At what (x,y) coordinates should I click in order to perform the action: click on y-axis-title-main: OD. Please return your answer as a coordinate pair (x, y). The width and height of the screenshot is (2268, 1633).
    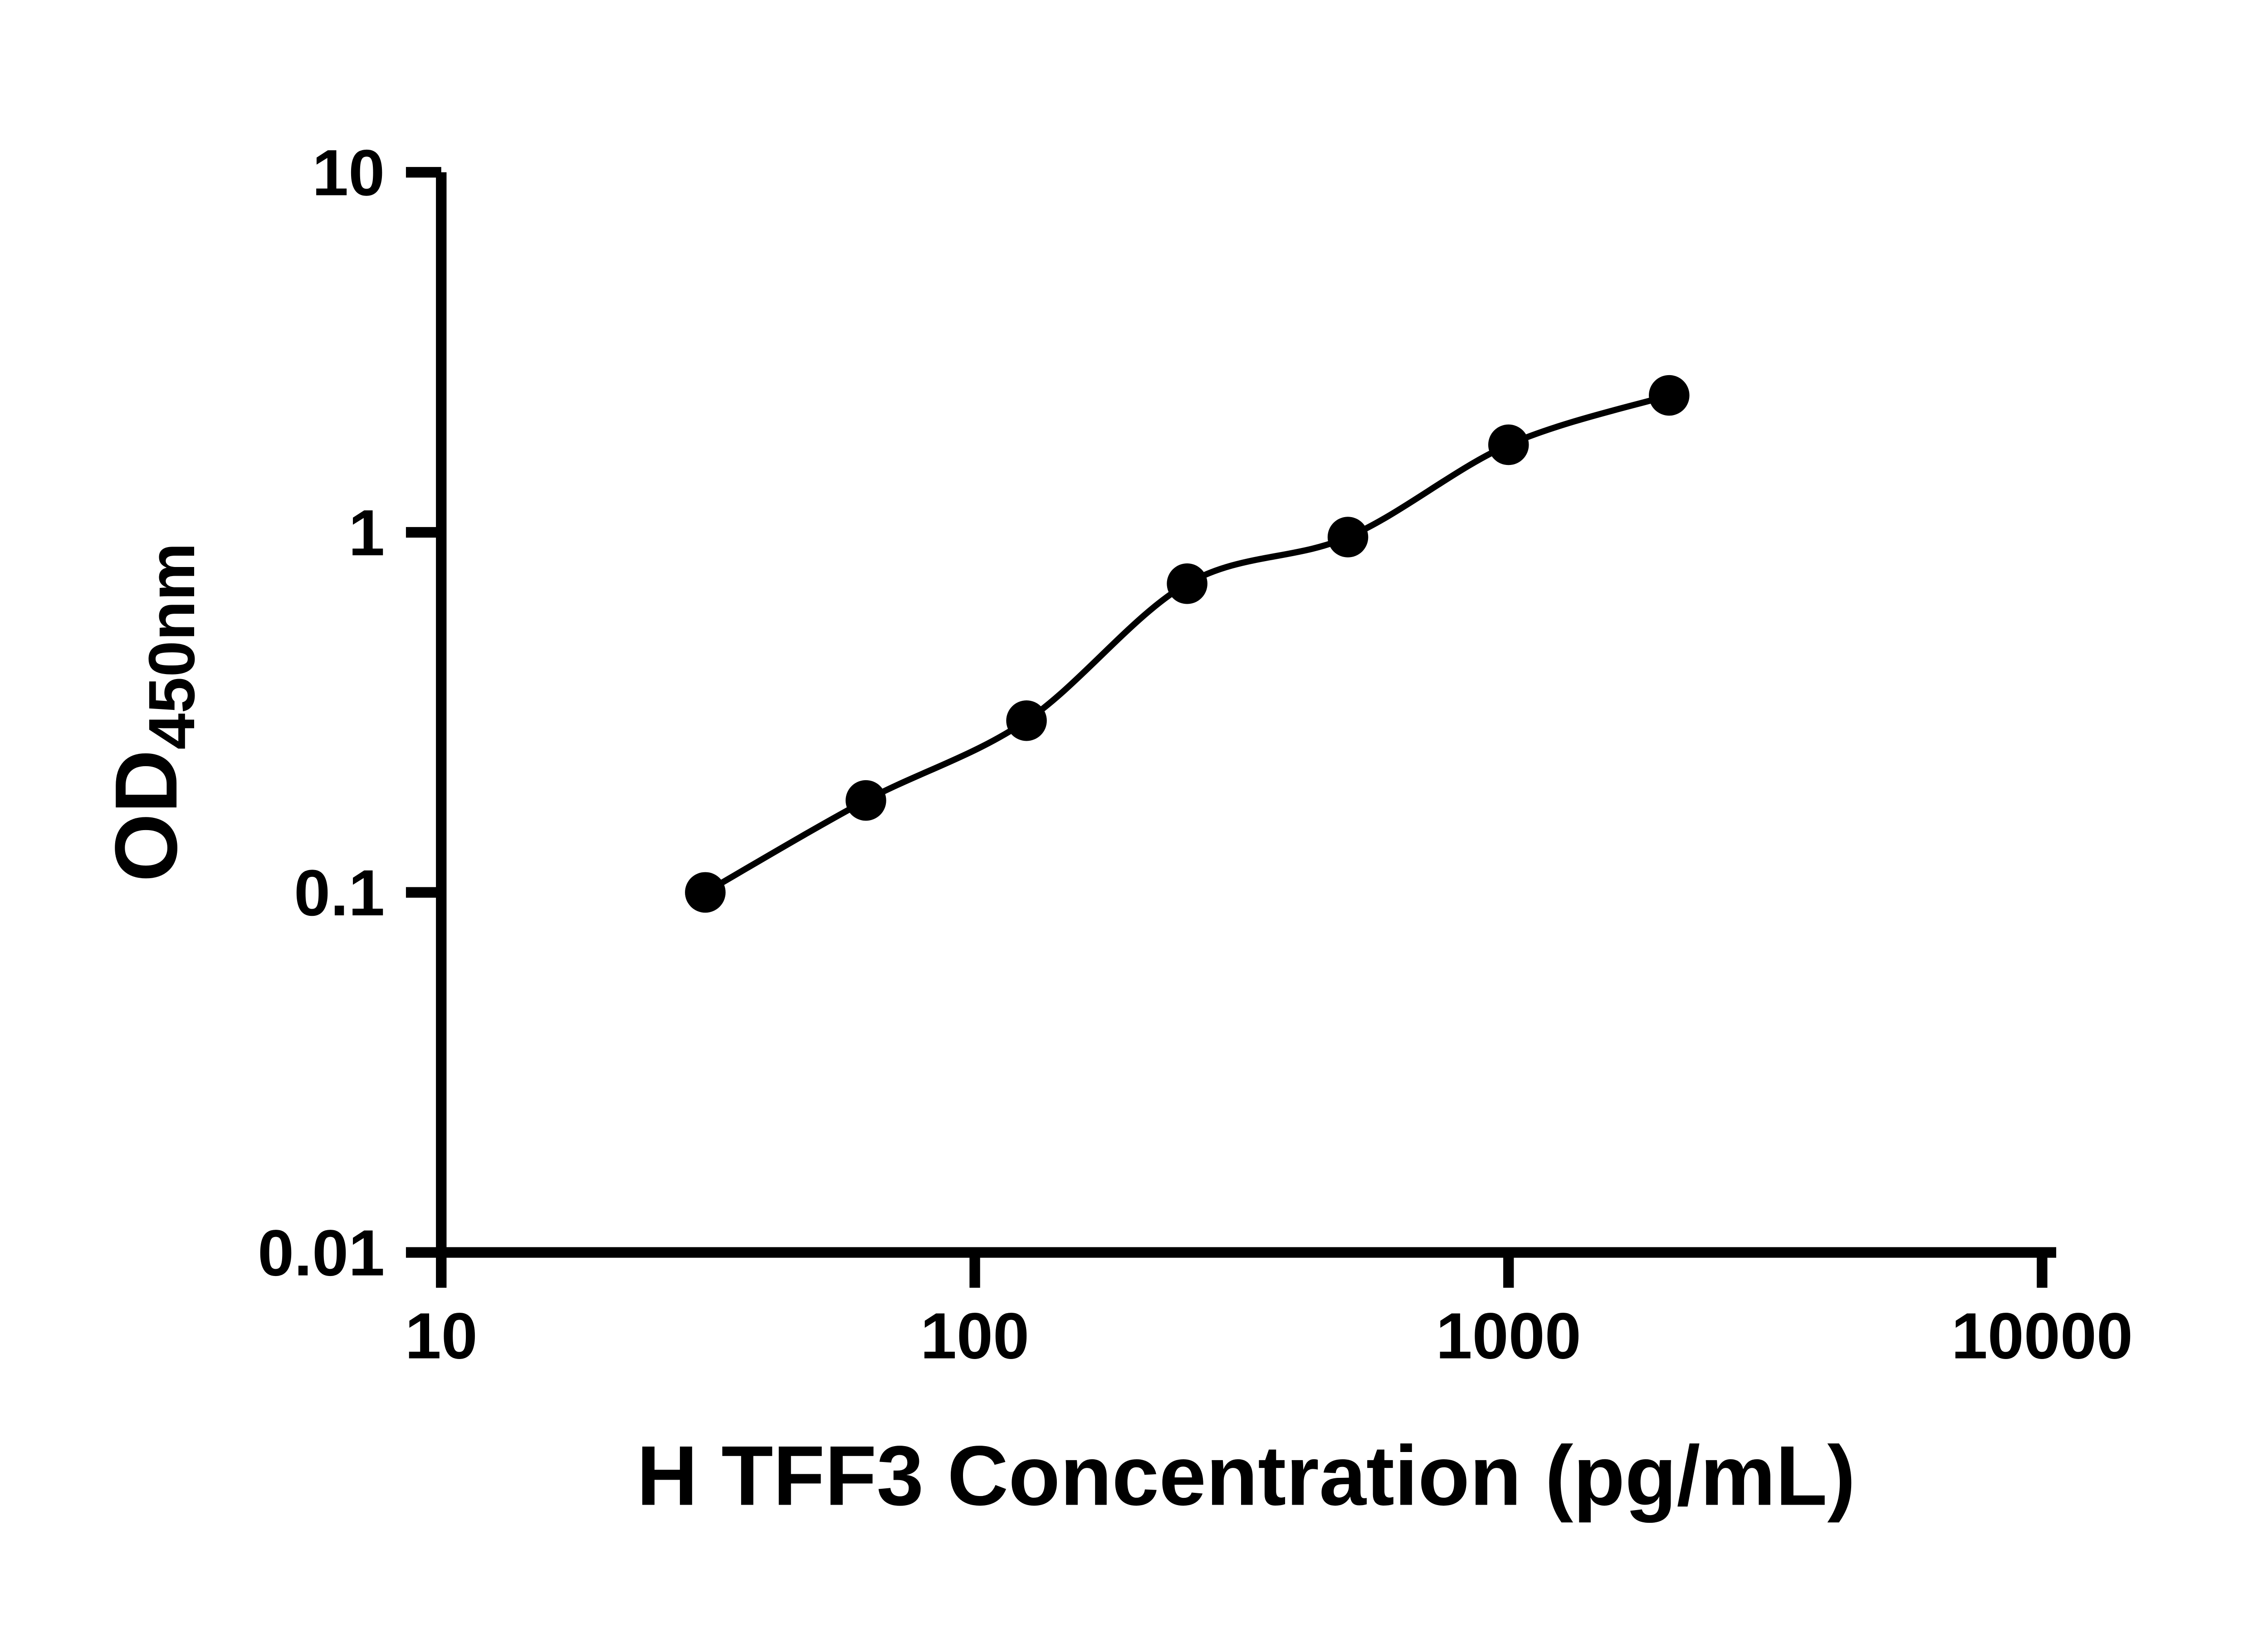
    Looking at the image, I should click on (147, 816).